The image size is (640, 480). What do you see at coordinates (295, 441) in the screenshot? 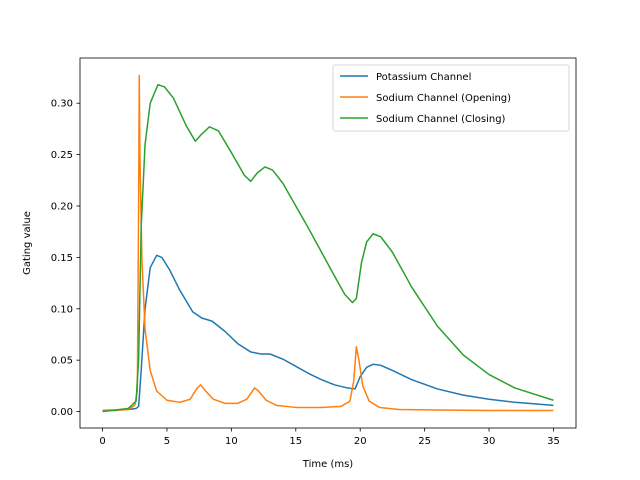
I see `x-tick-label: 15` at bounding box center [295, 441].